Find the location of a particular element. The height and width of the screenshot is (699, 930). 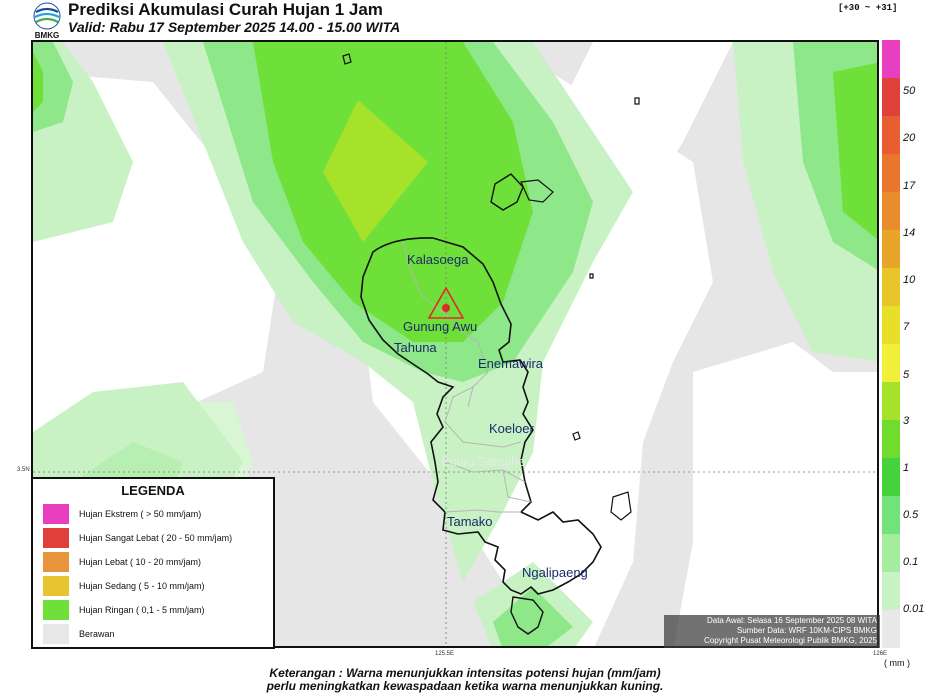

legend-label: Hujan Sedang ( 5 - 10 mm/jam) is located at coordinates (142, 586).